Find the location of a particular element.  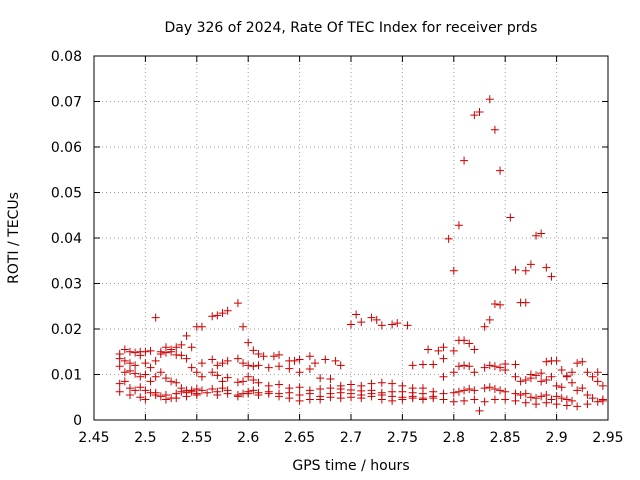

x-tick-label: 2.8 is located at coordinates (454, 438).